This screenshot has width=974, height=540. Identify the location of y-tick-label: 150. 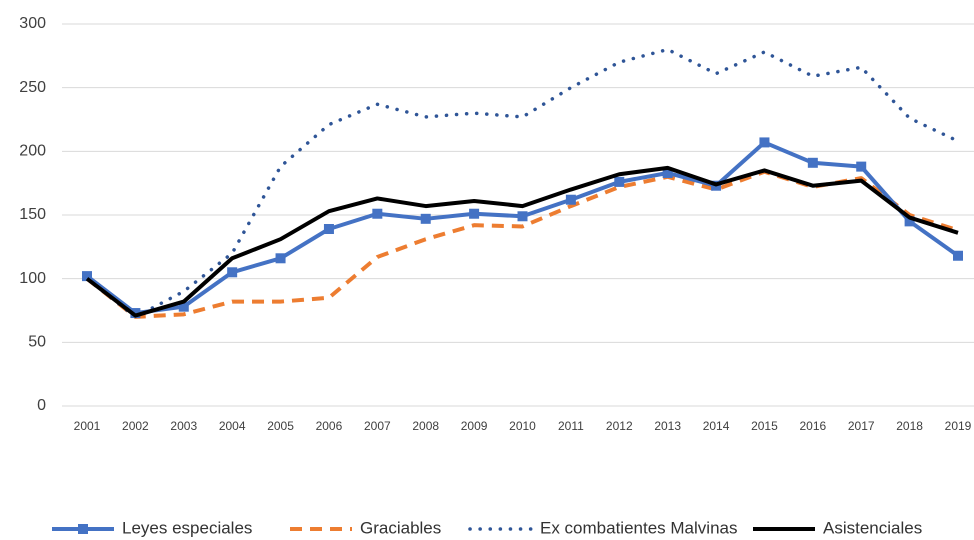
(32, 214).